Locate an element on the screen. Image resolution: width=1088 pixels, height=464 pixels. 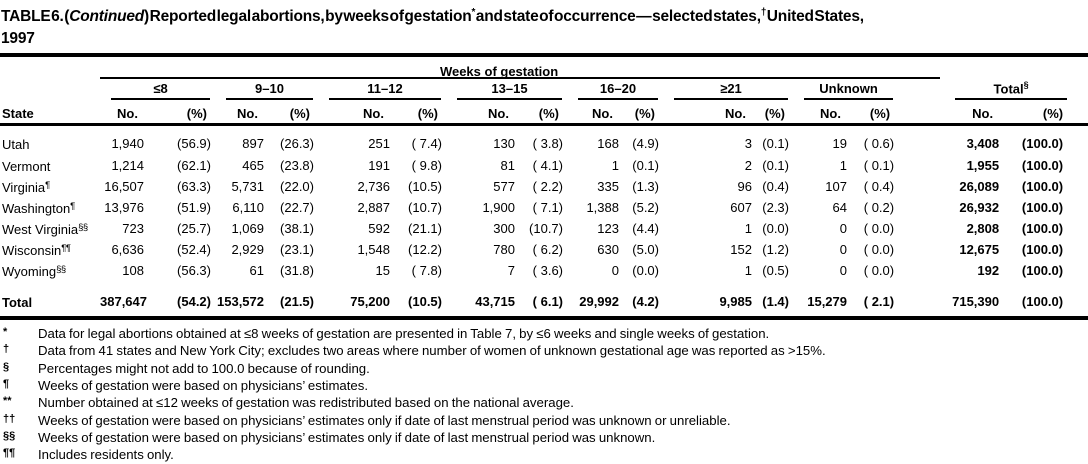
footnote-symbol: †† is located at coordinates (9, 418).